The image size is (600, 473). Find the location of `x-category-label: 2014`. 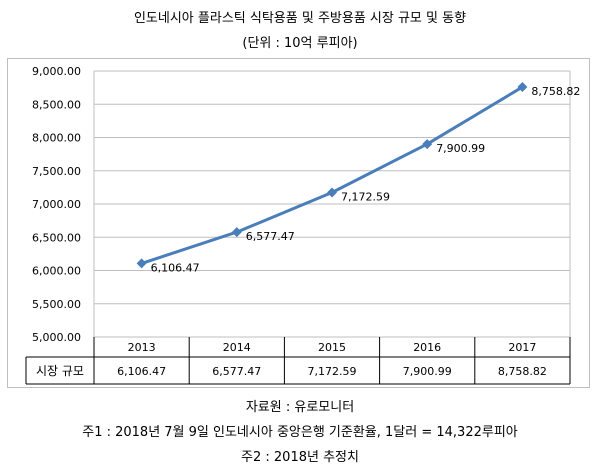

x-category-label: 2014 is located at coordinates (237, 347).